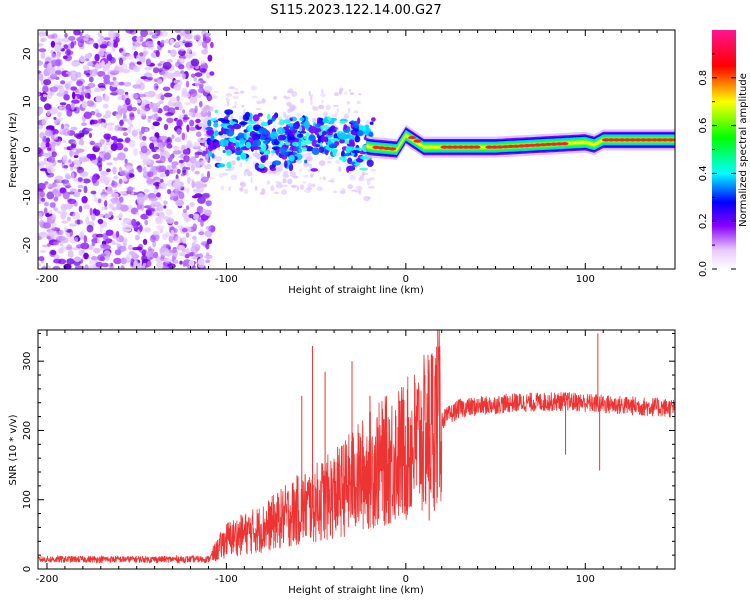 The width and height of the screenshot is (750, 600). What do you see at coordinates (406, 579) in the screenshot?
I see `x-tick-label: 0` at bounding box center [406, 579].